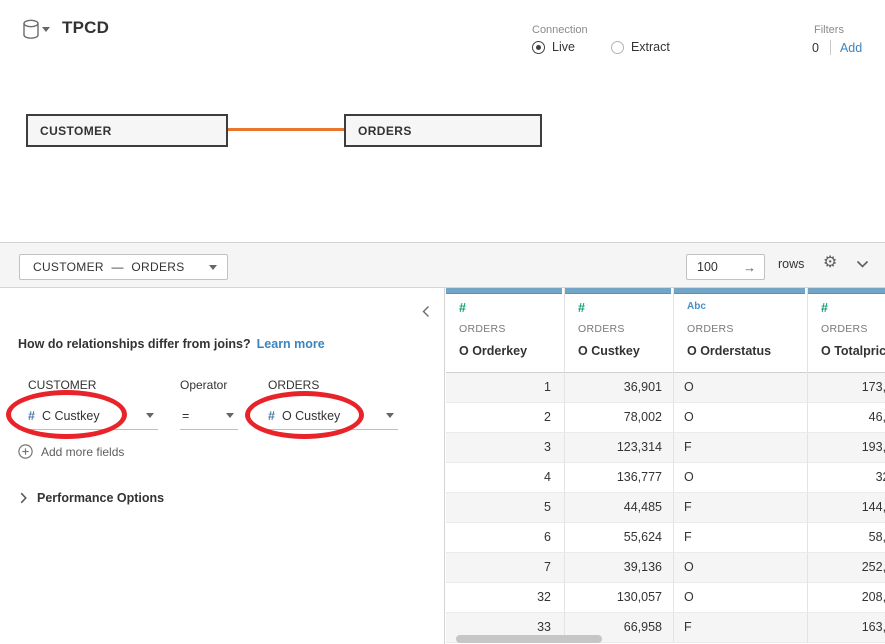 The height and width of the screenshot is (644, 885). I want to click on performance-options-label: Performance Options, so click(101, 498).